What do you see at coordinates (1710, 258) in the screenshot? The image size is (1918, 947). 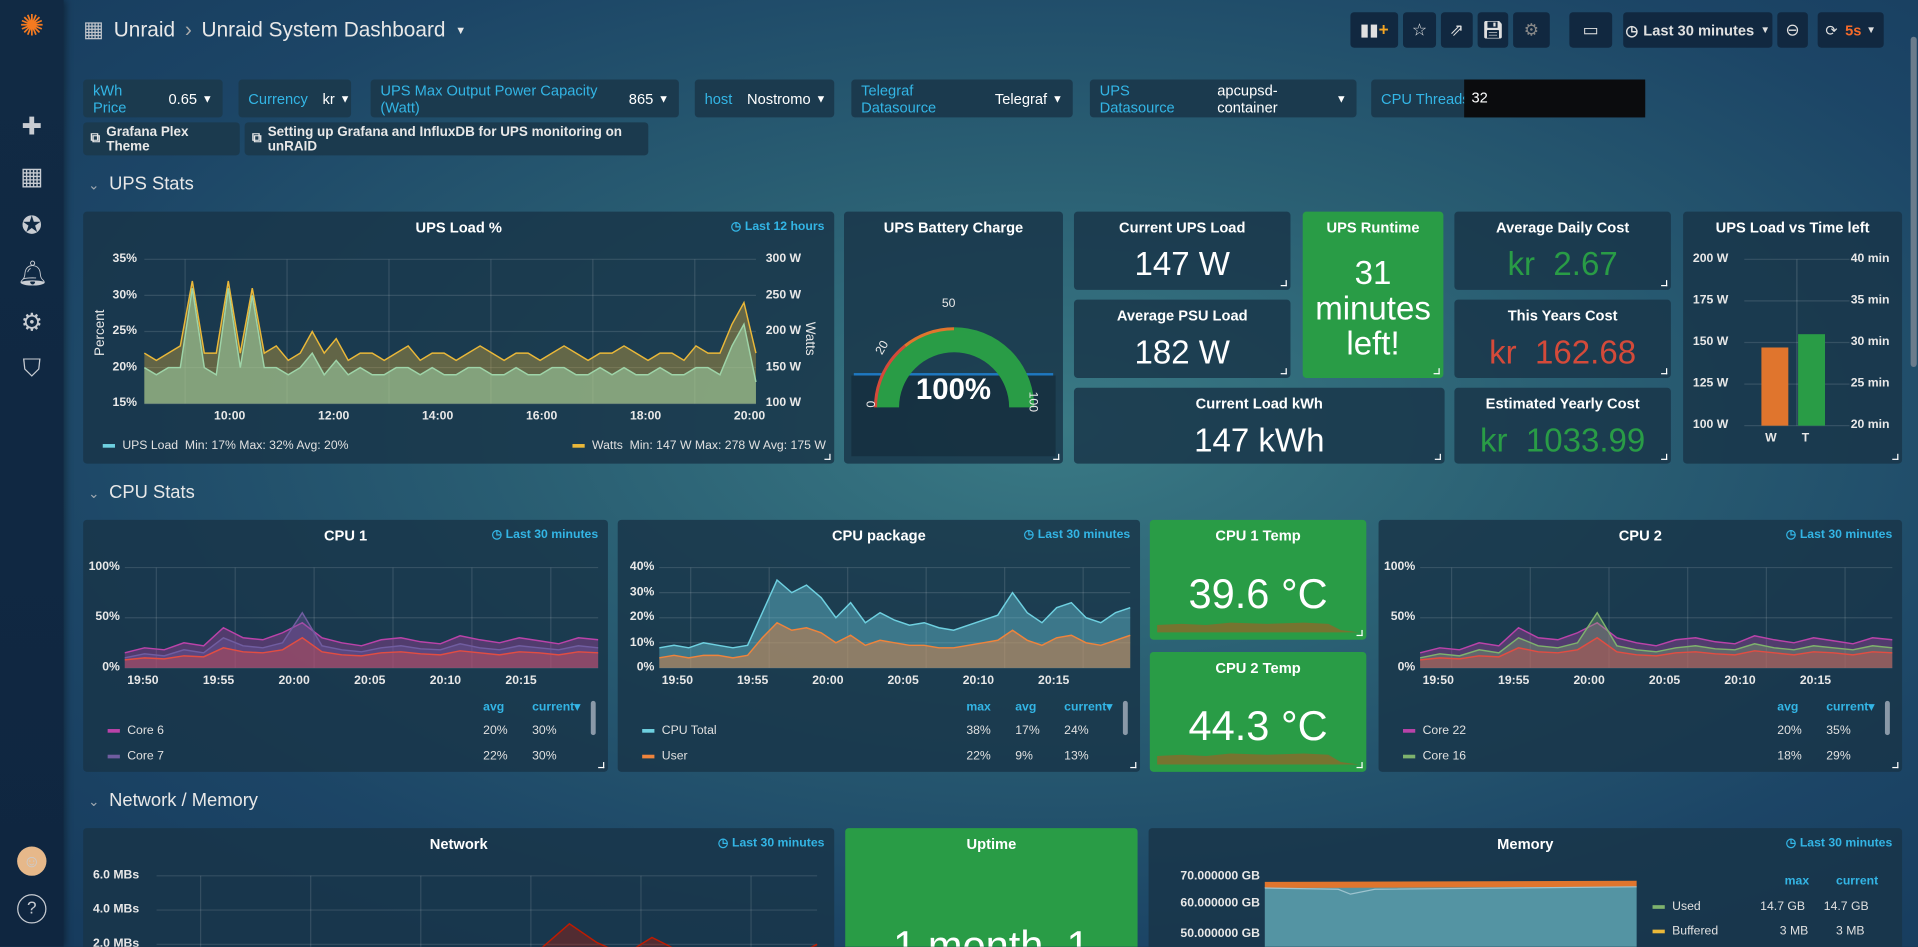 I see `y-tick: 200 W` at bounding box center [1710, 258].